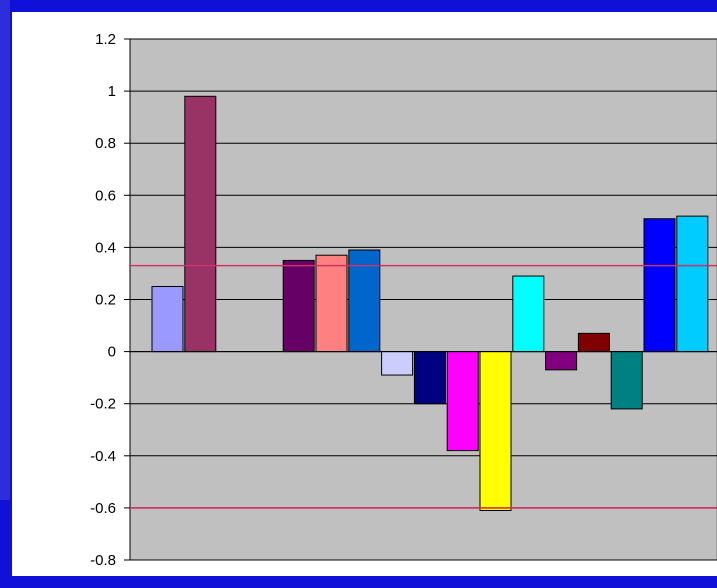 The height and width of the screenshot is (588, 717). What do you see at coordinates (105, 143) in the screenshot?
I see `y-tick-label: 0.8` at bounding box center [105, 143].